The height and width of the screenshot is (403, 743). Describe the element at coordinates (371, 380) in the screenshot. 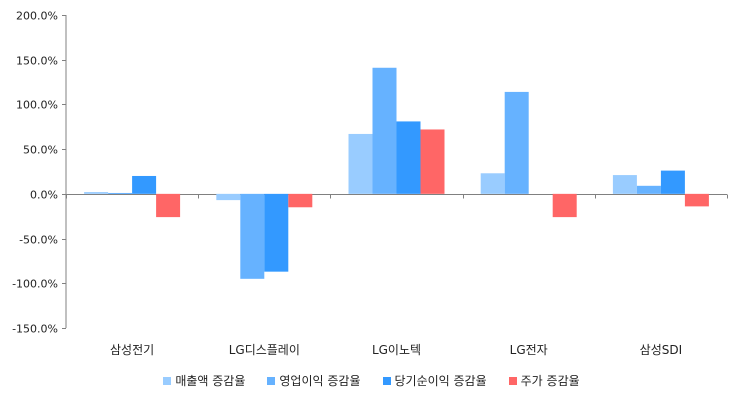

I see `legend: 매출액 증감율 영업이익 증감율 당기순이익 증감율 주가 증감율` at that location.